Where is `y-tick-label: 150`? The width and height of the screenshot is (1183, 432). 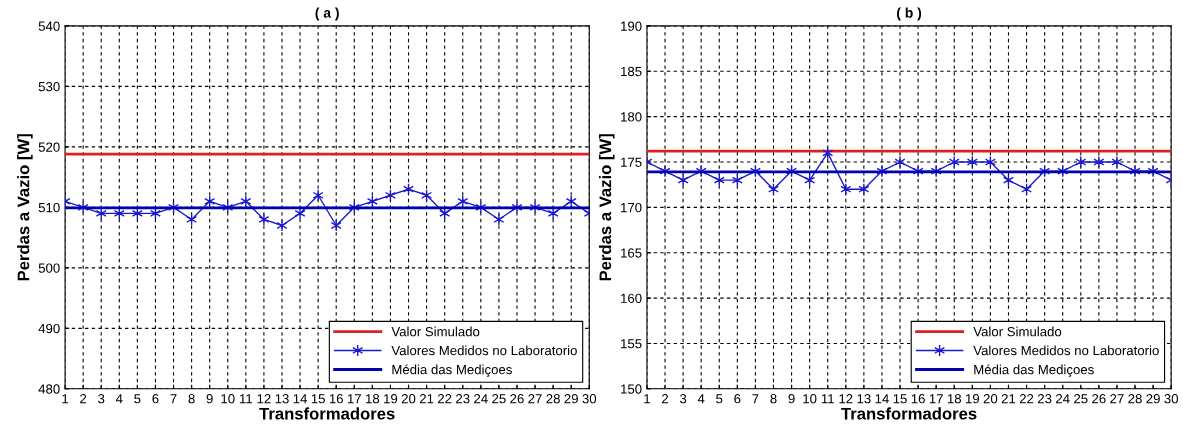
y-tick-label: 150 is located at coordinates (631, 389).